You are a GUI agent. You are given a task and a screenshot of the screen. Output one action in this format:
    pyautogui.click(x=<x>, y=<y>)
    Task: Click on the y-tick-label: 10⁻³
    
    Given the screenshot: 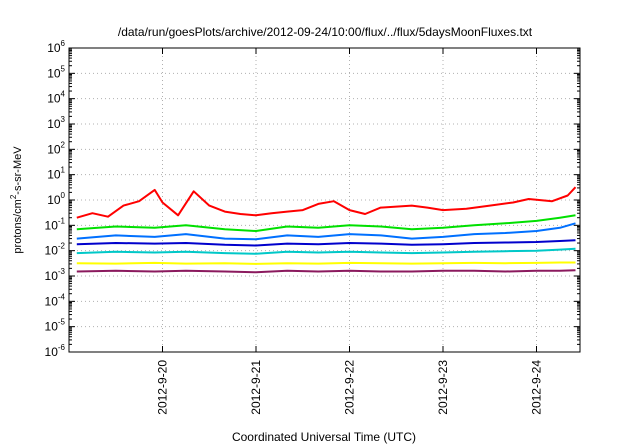 What is the action you would take?
    pyautogui.click(x=55, y=275)
    